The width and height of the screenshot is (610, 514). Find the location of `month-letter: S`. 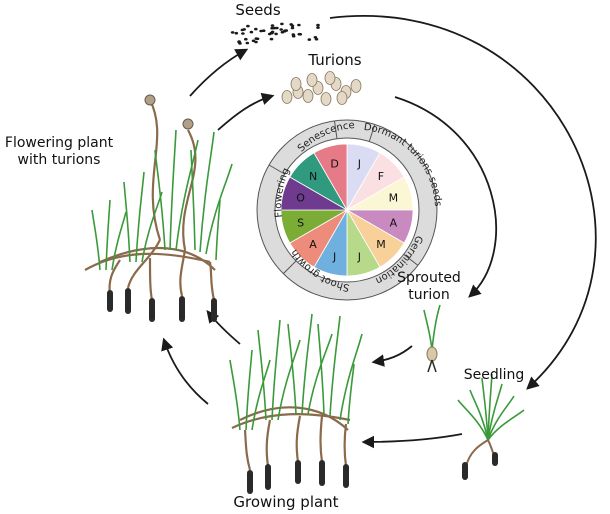

month-letter: S is located at coordinates (300, 222).